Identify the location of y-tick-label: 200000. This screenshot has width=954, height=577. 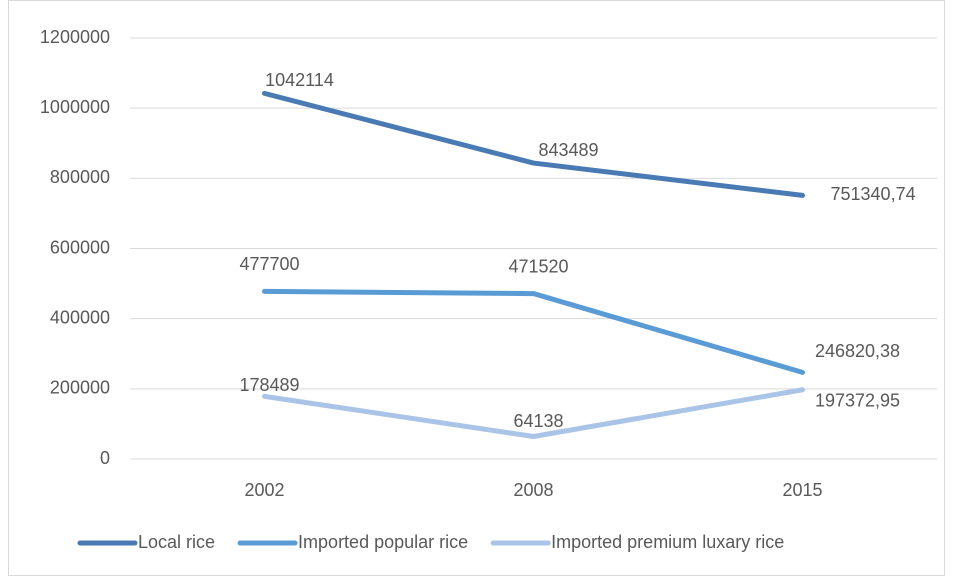
(80, 388).